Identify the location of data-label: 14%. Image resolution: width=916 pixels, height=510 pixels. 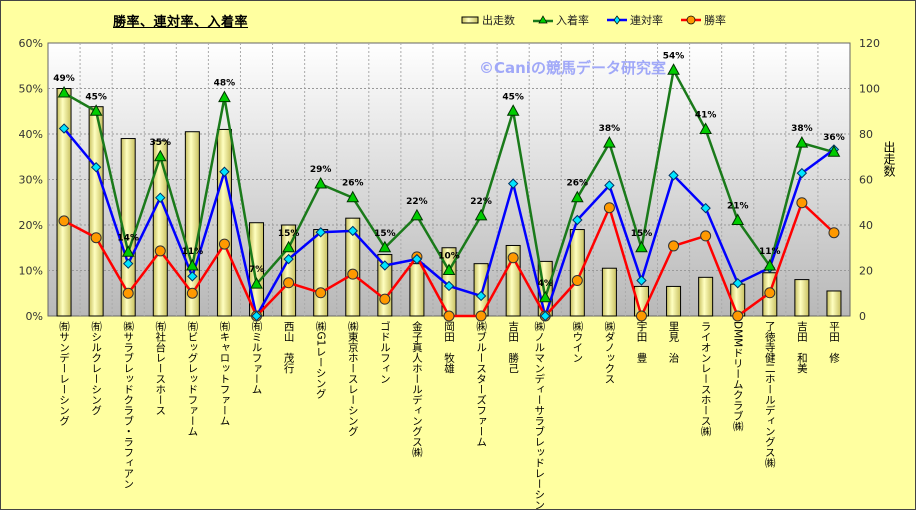
(128, 238).